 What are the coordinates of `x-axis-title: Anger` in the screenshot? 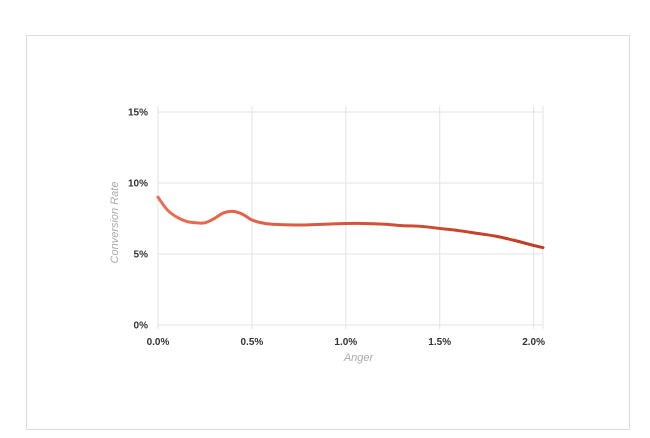 It's located at (359, 358).